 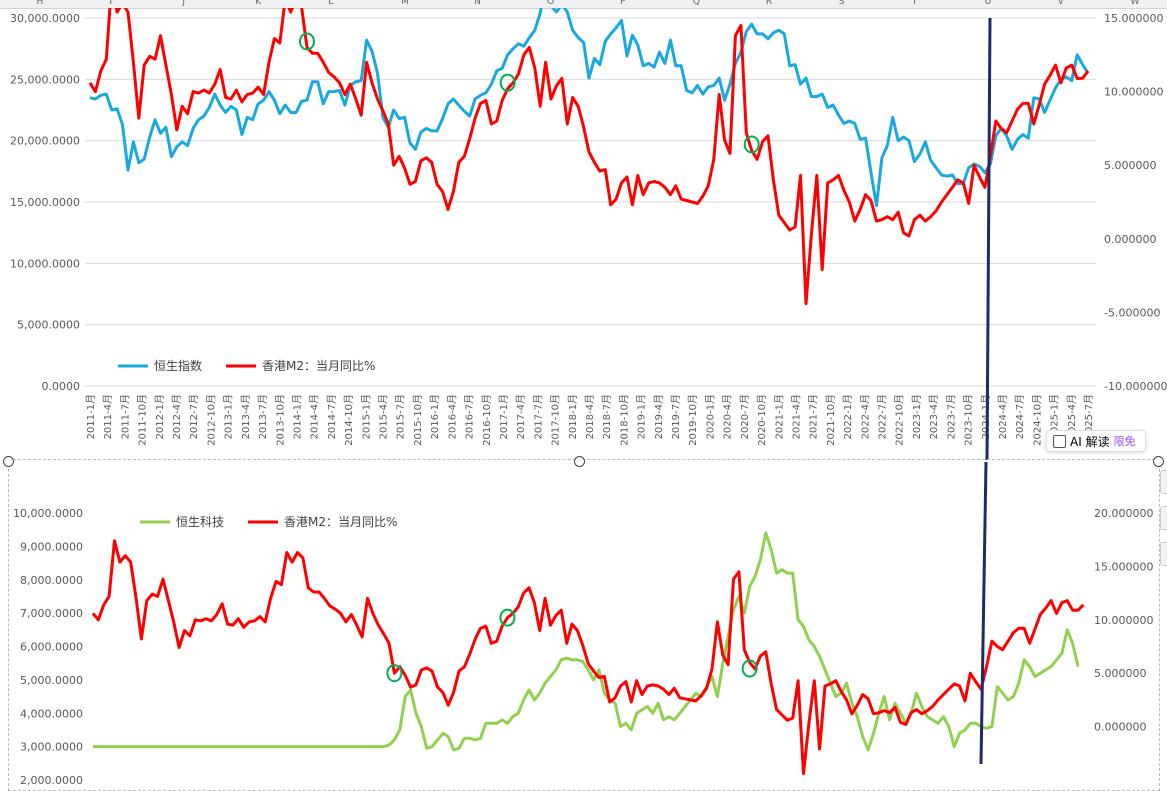 I want to click on ai-interpret-label: AI 解读, so click(x=1090, y=441).